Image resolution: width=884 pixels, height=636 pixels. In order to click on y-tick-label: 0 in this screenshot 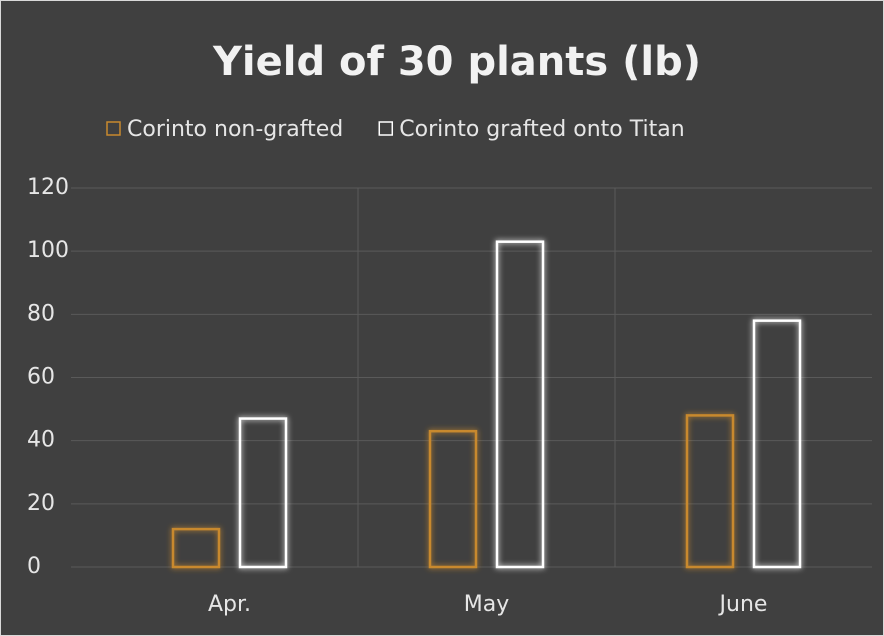, I will do `click(34, 566)`.